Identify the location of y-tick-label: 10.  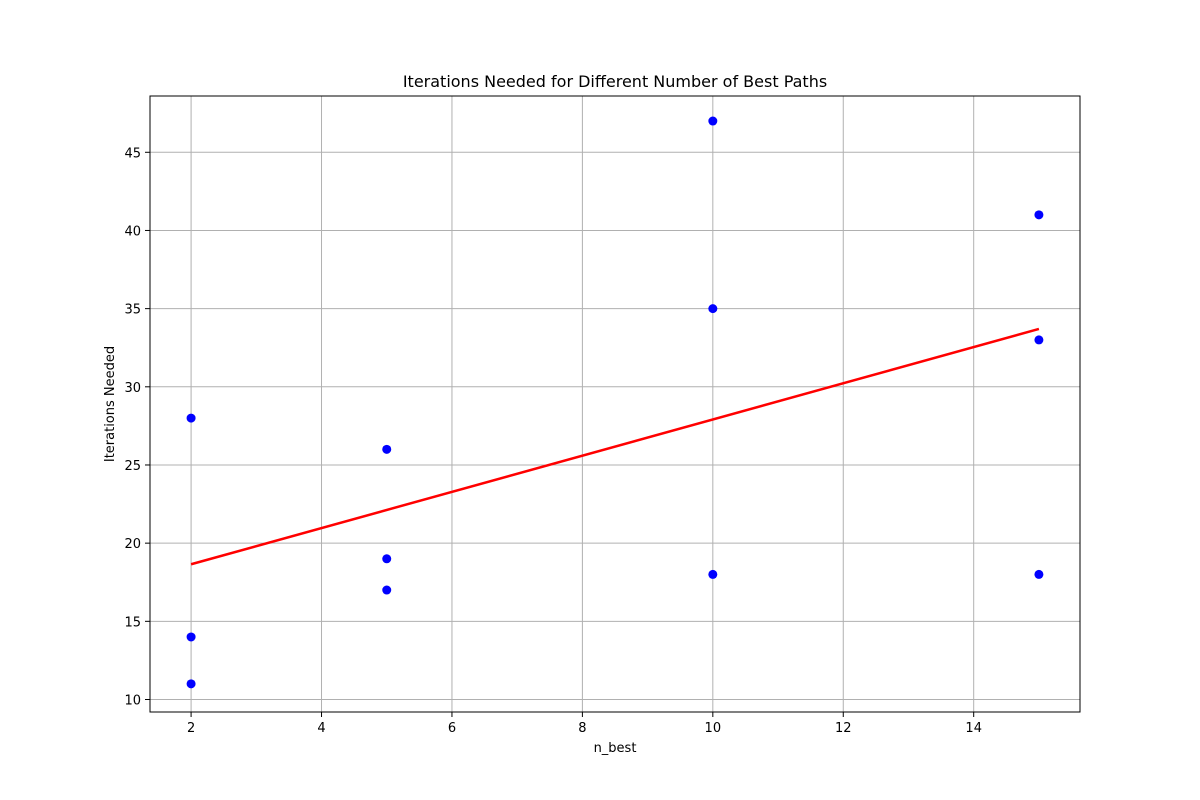
(132, 700).